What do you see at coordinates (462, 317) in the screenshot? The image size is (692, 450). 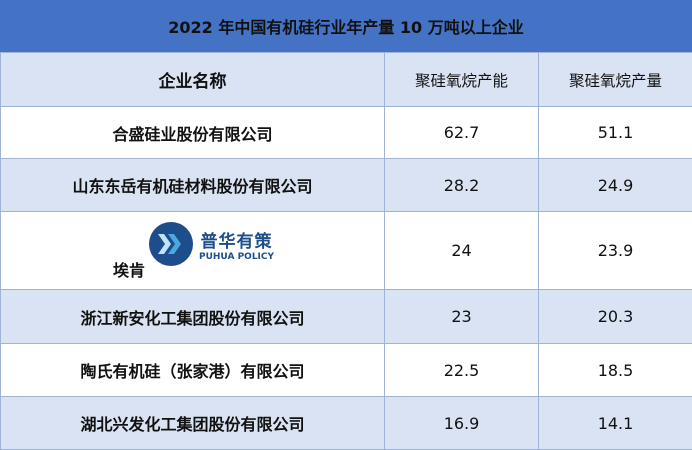 I see `capacity-value: 23` at bounding box center [462, 317].